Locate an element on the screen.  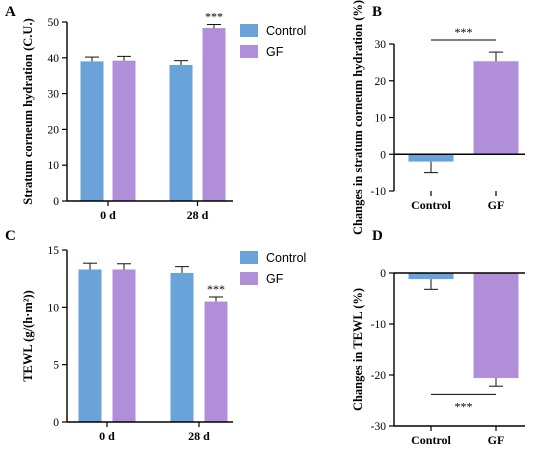
y-axis-label: Changes in stratum corneum hydration (%) is located at coordinates (358, 117).